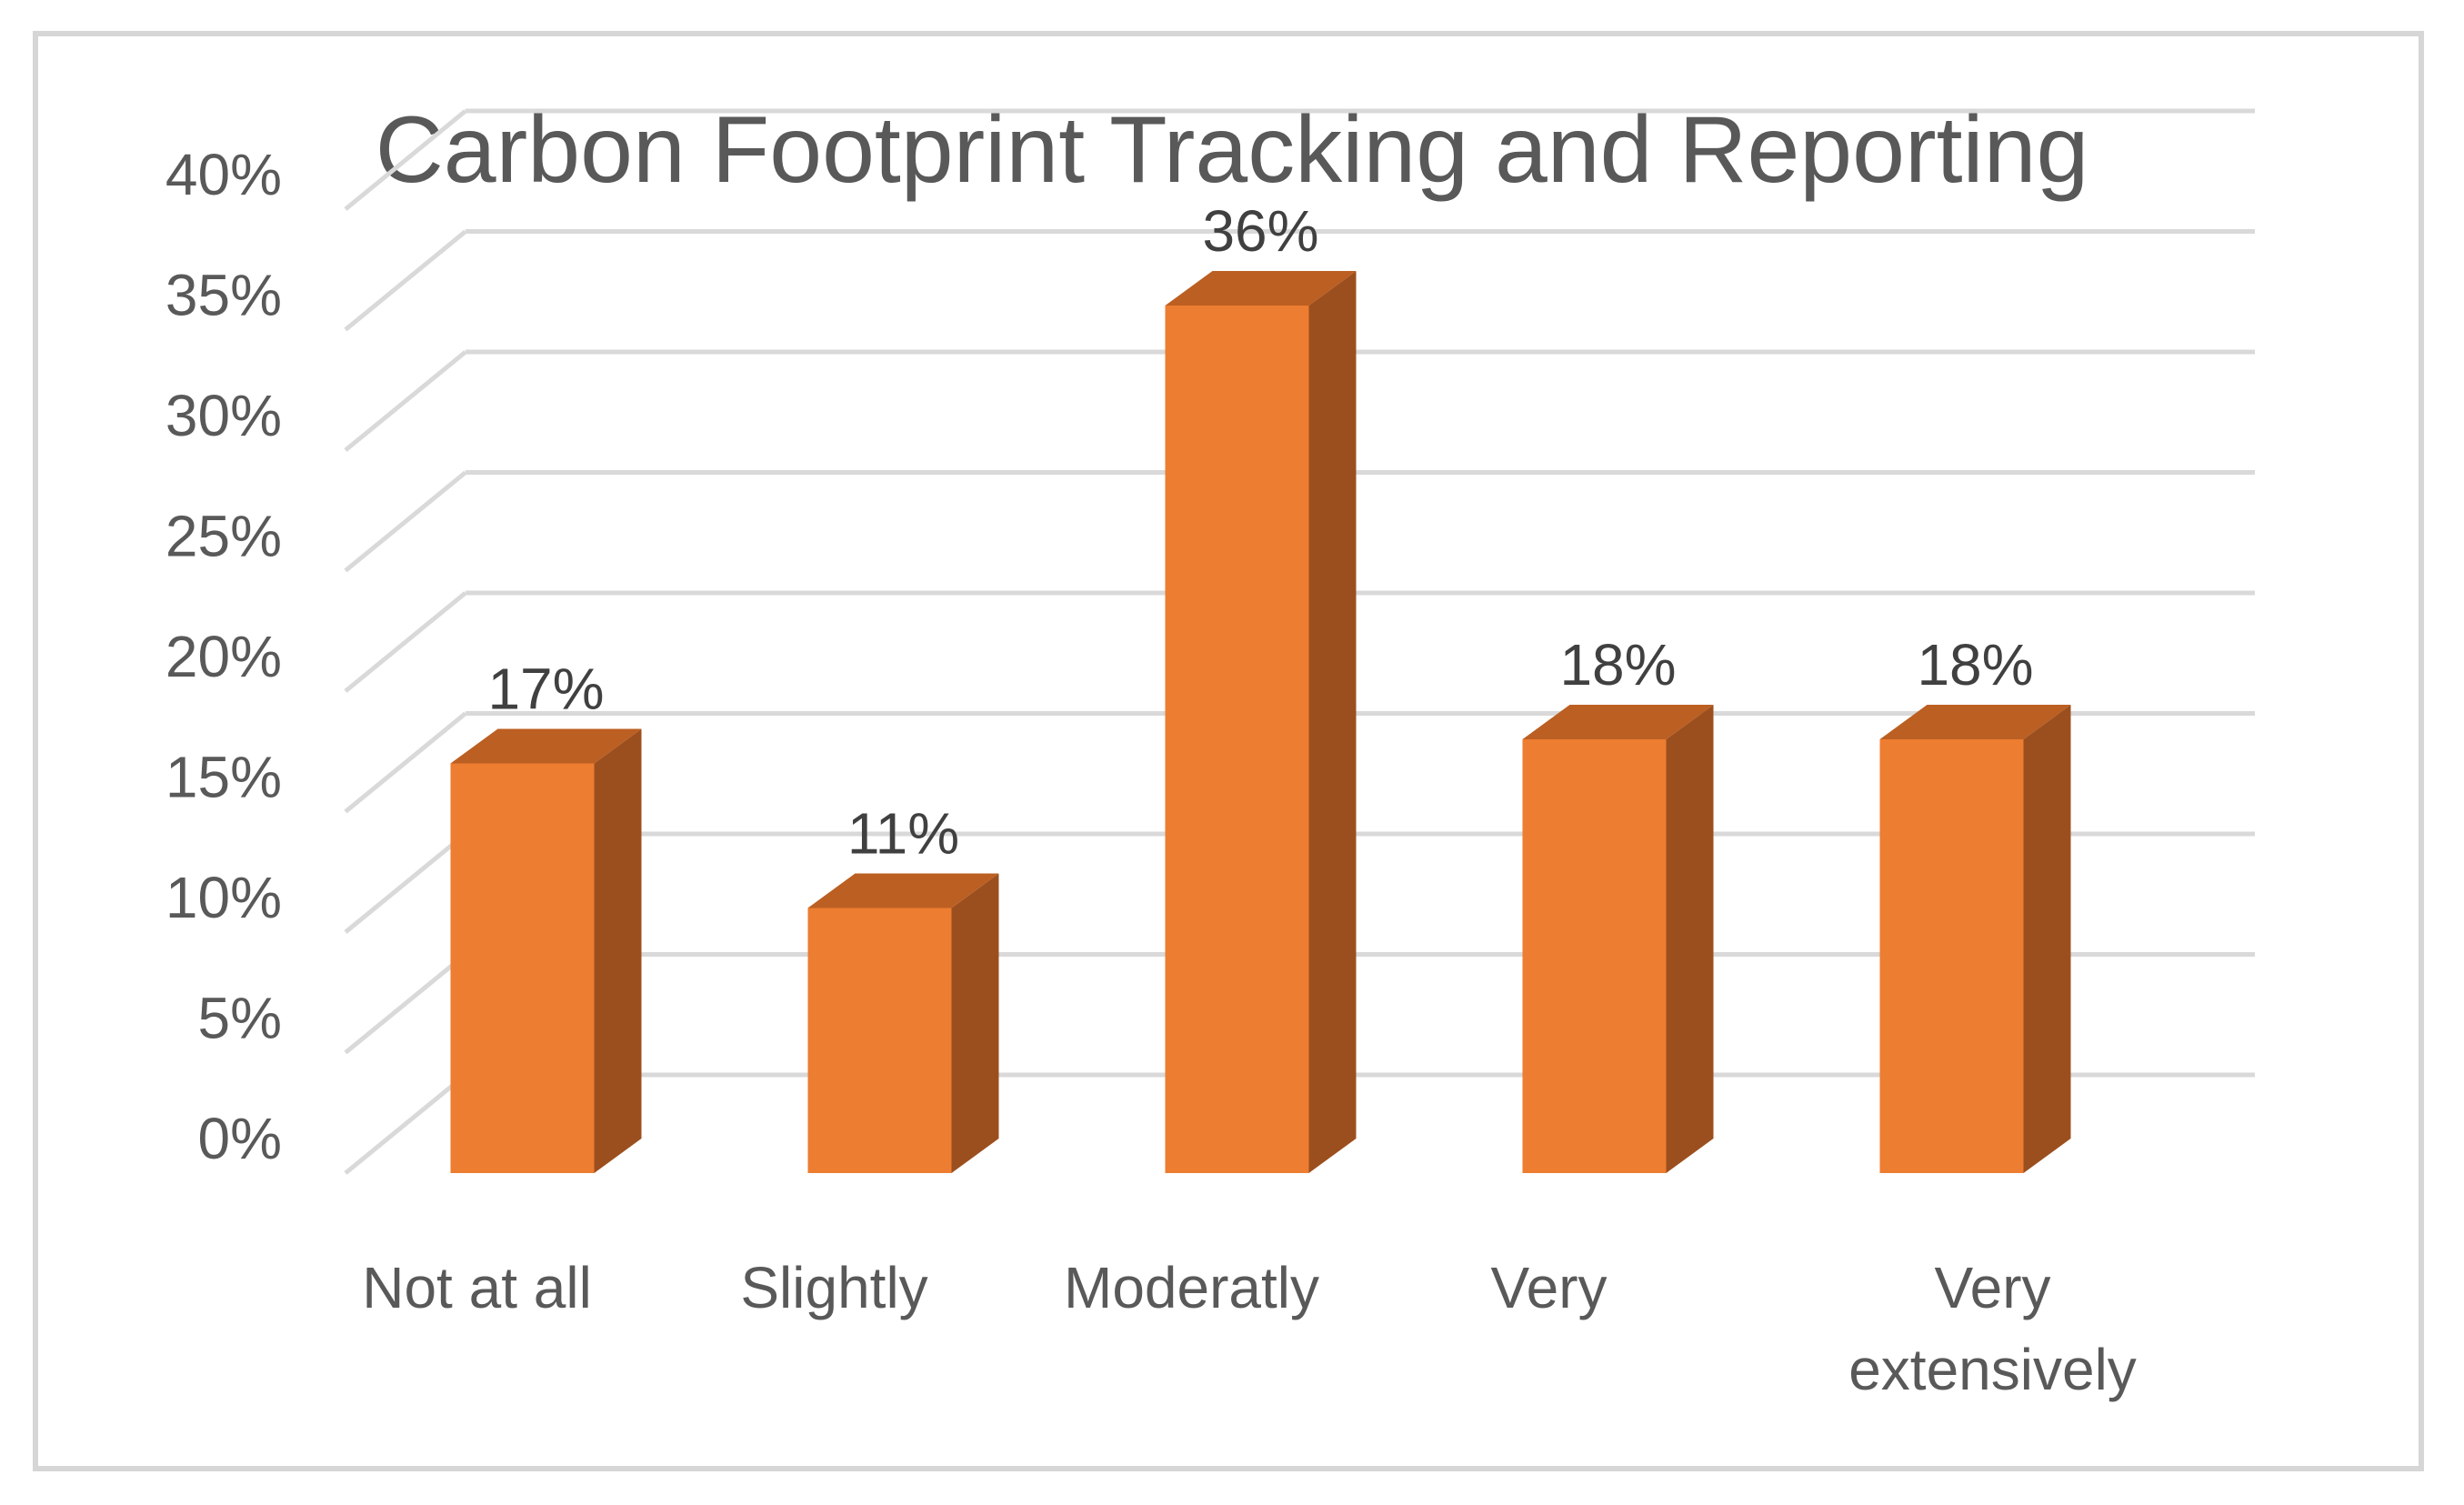 Image resolution: width=2464 pixels, height=1505 pixels. What do you see at coordinates (903, 834) in the screenshot?
I see `data-label: 11%` at bounding box center [903, 834].